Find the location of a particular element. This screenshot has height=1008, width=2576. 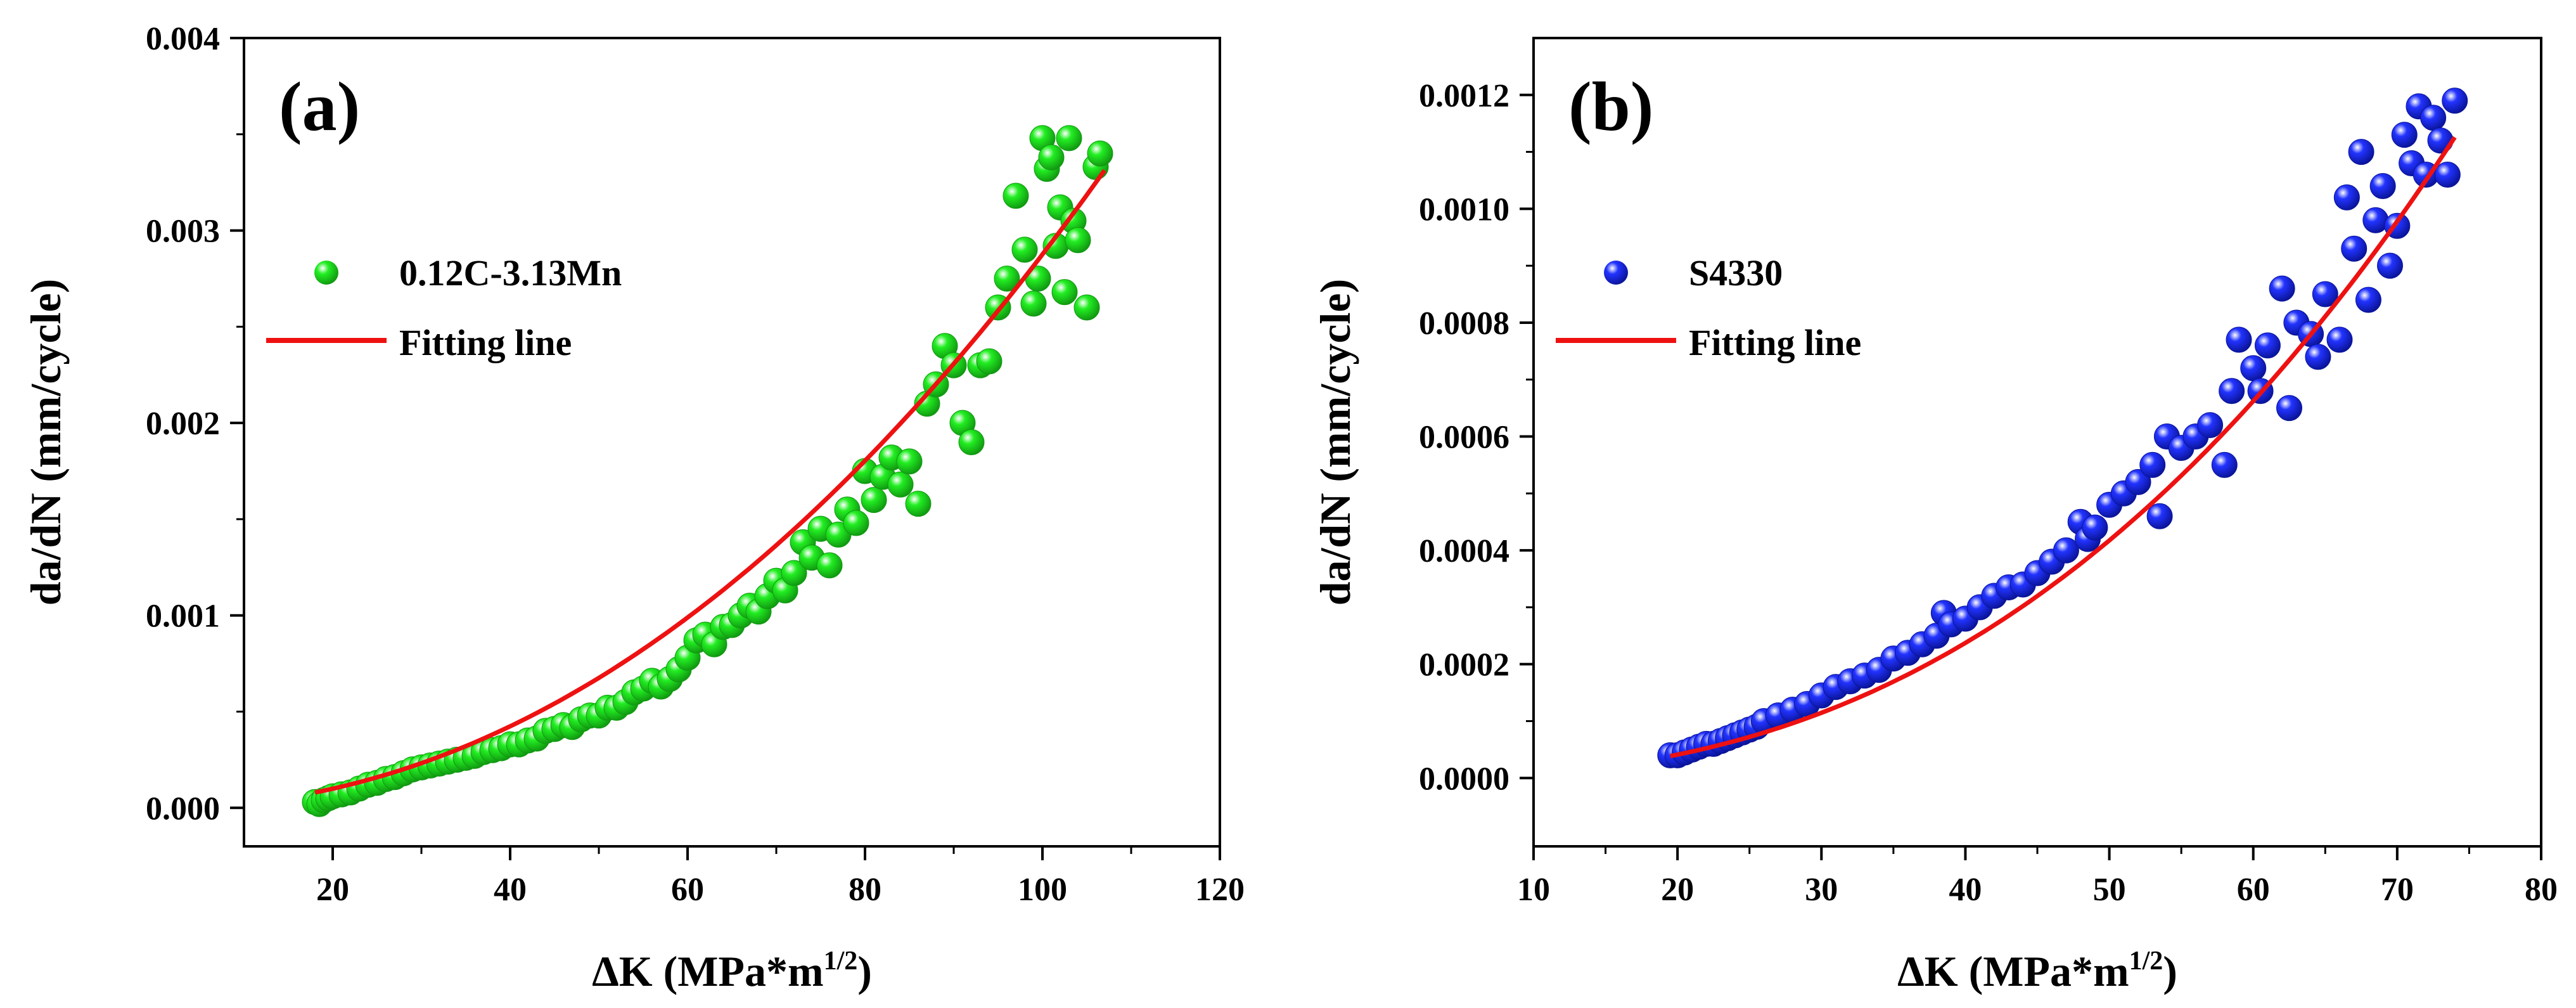

panel-a-y-tick-label: 0.003 is located at coordinates (183, 232).